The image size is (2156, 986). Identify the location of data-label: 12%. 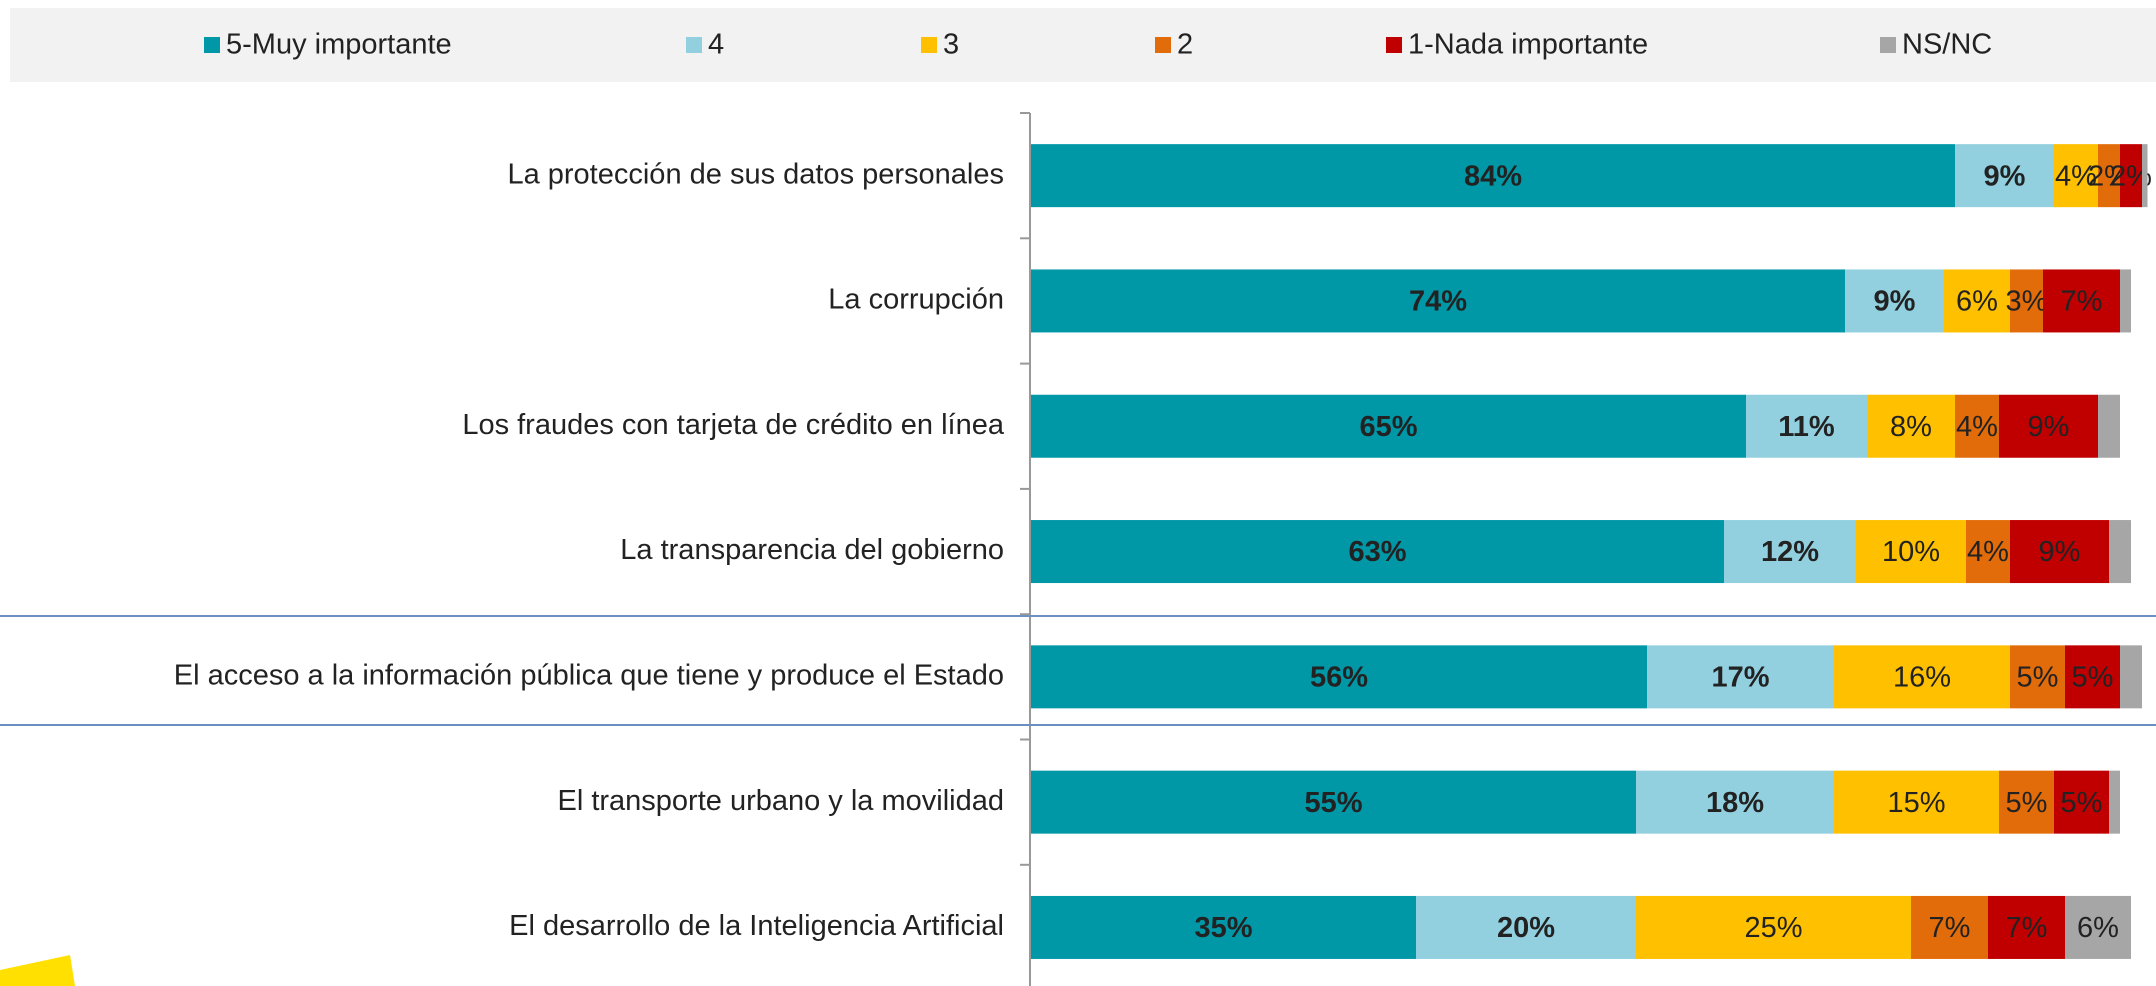
(1790, 552).